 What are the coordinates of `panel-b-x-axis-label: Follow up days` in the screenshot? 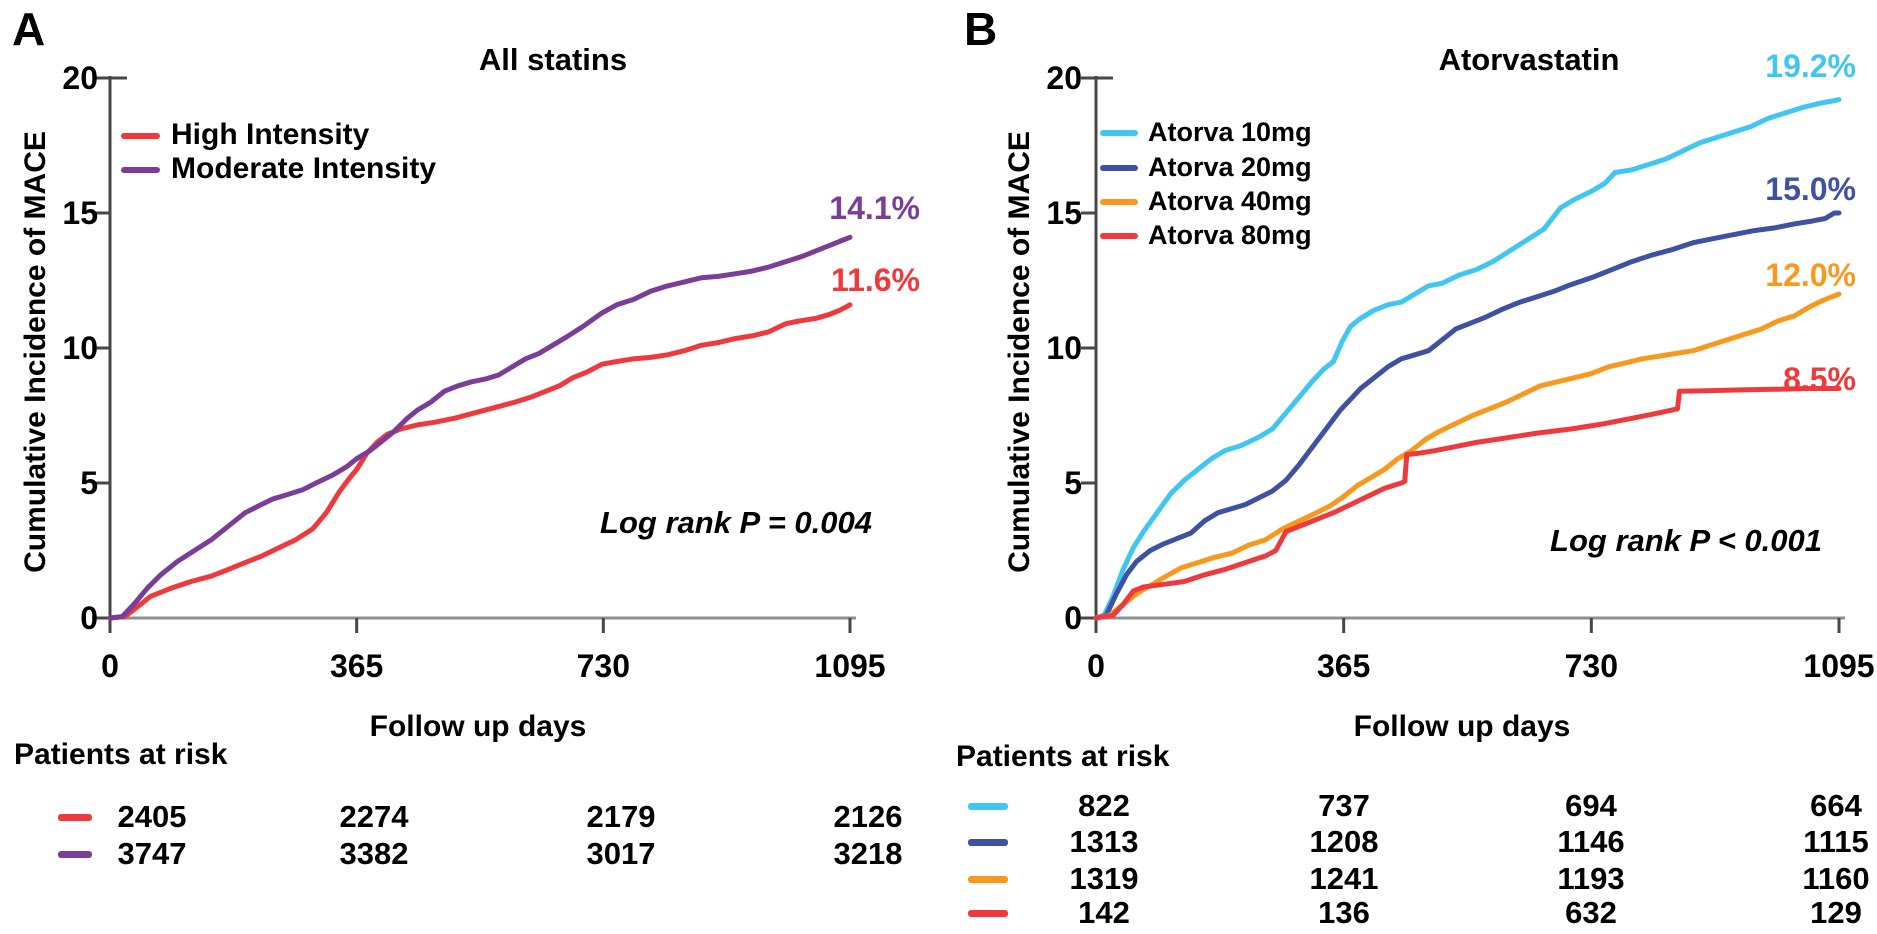 It's located at (1462, 726).